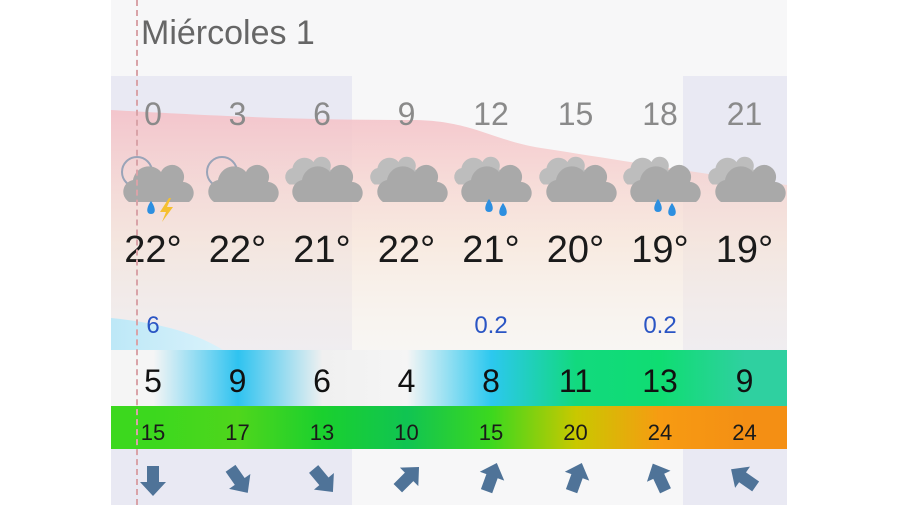 Image resolution: width=900 pixels, height=505 pixels. Describe the element at coordinates (406, 381) in the screenshot. I see `forecast-wind-speed: 4` at that location.